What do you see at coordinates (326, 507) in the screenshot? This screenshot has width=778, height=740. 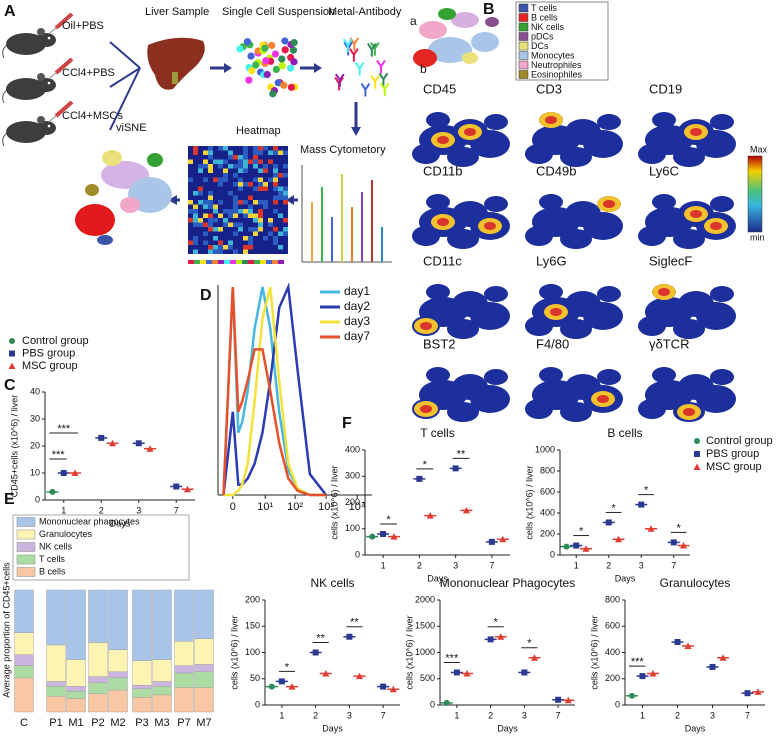 I see `x-tick-label: 10³` at bounding box center [326, 507].